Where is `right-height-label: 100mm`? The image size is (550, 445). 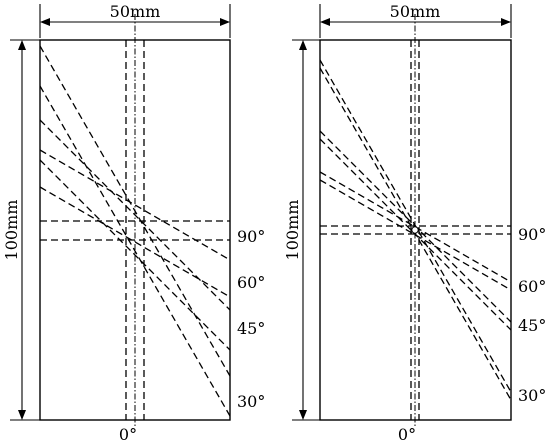 right-height-label: 100mm is located at coordinates (292, 230).